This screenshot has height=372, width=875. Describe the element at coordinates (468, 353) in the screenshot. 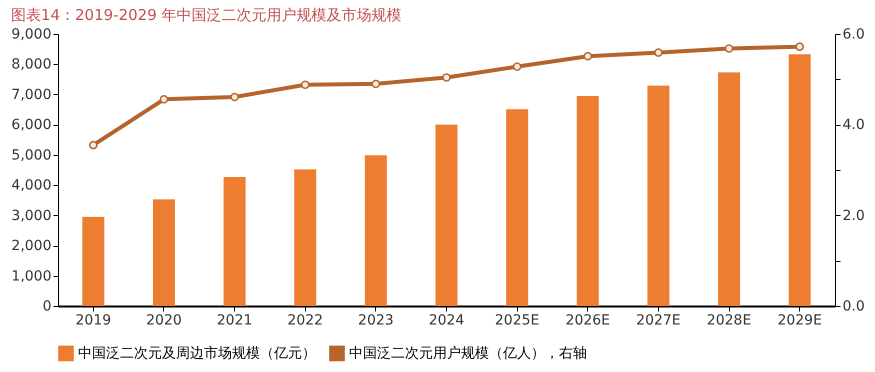

I see `legend-label: 中国泛二次元用户规模（亿人），右轴` at that location.